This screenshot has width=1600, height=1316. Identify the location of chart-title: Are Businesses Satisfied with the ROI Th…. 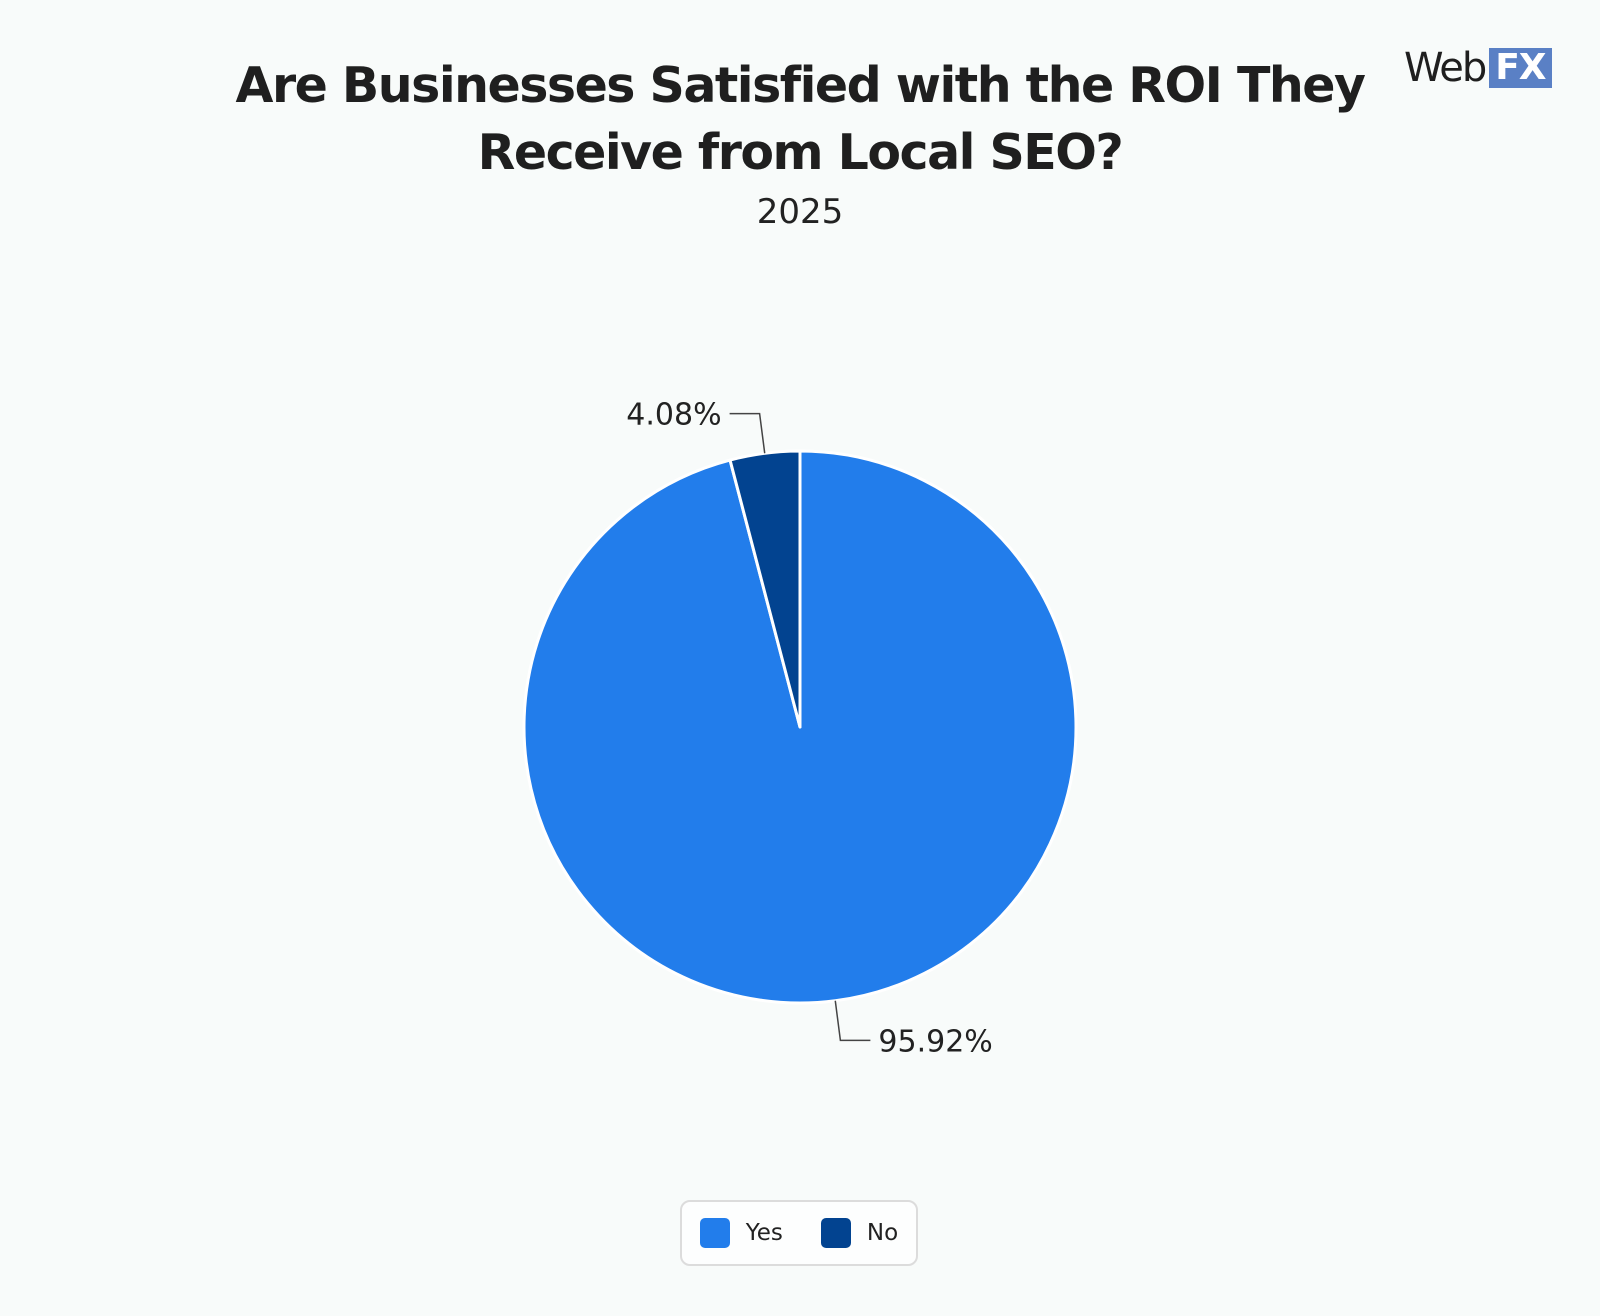
(800, 119).